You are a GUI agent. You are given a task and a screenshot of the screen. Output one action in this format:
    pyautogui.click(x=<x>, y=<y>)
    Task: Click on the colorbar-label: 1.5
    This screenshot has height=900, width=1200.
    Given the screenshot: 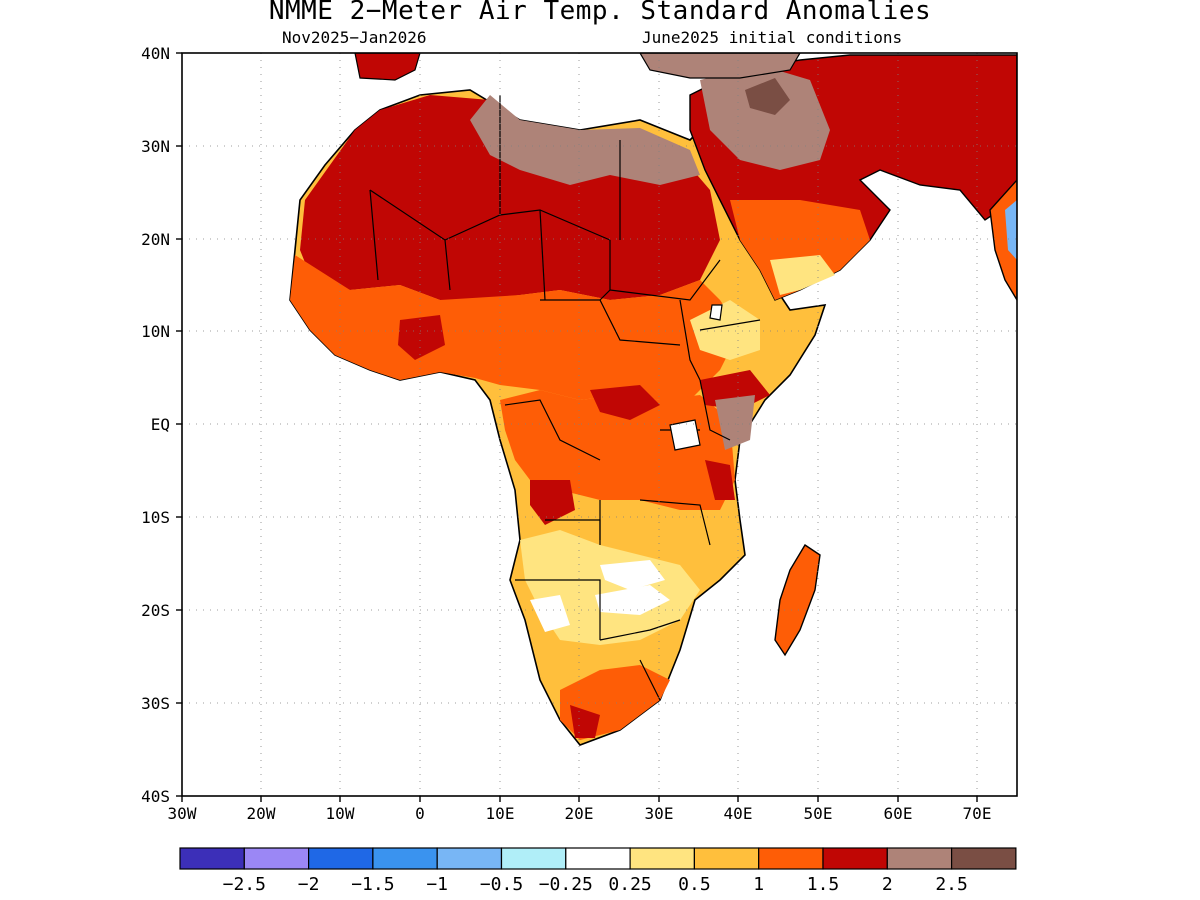 What is the action you would take?
    pyautogui.click(x=823, y=884)
    